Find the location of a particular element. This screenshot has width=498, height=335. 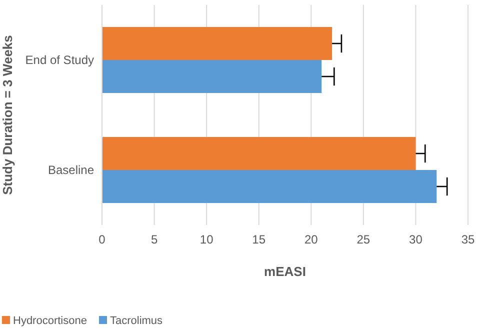

x-axis-title: mEASI is located at coordinates (285, 271).